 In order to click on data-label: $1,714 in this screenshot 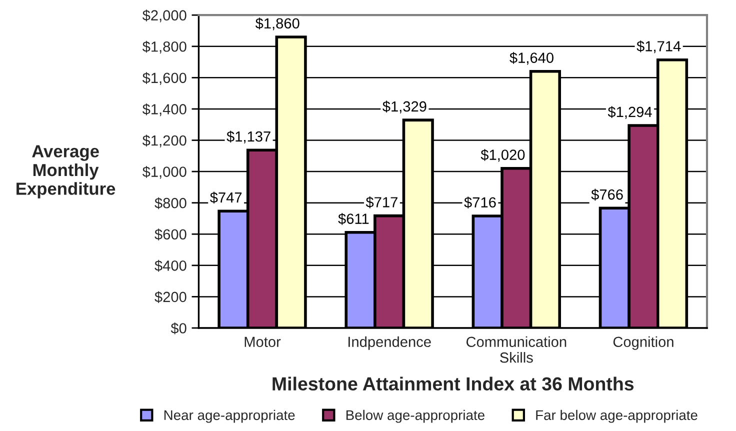, I will do `click(658, 47)`.